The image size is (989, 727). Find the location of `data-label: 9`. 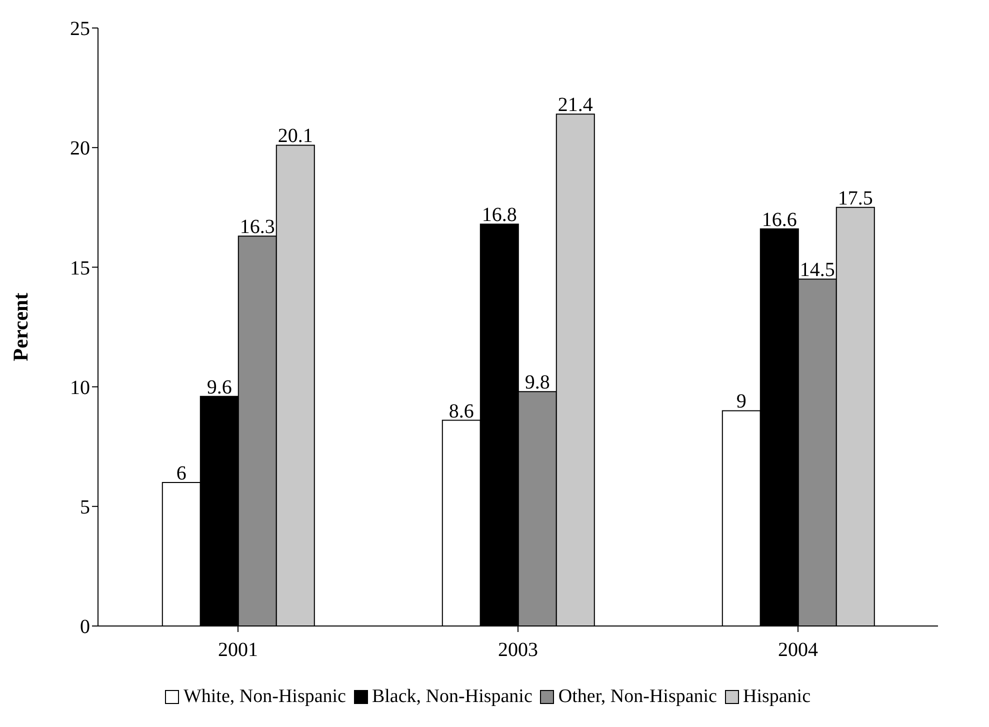

data-label: 9 is located at coordinates (741, 401).